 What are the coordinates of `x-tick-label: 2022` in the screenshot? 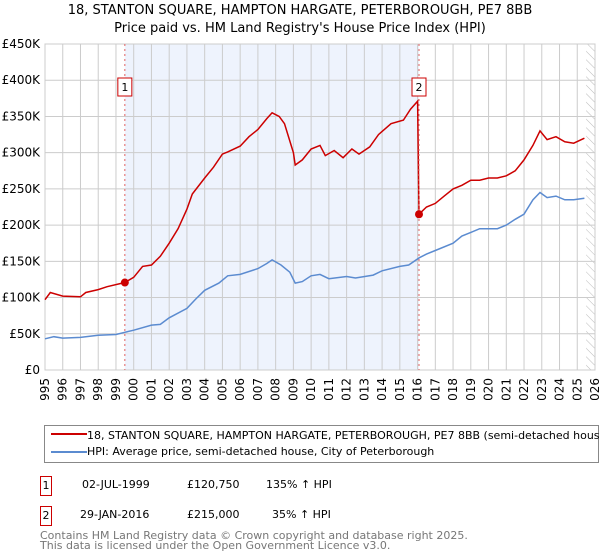 It's located at (524, 389).